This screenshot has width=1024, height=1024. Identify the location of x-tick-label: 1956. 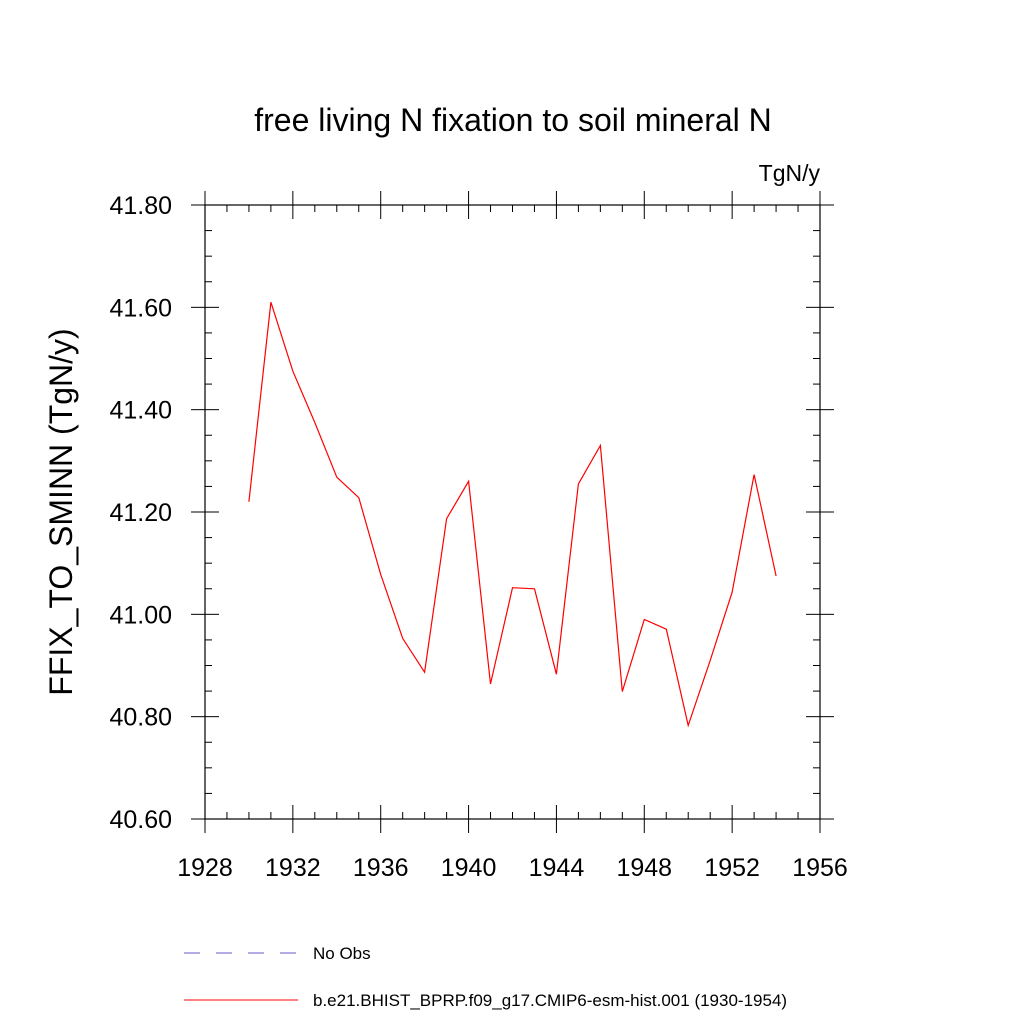
(820, 868).